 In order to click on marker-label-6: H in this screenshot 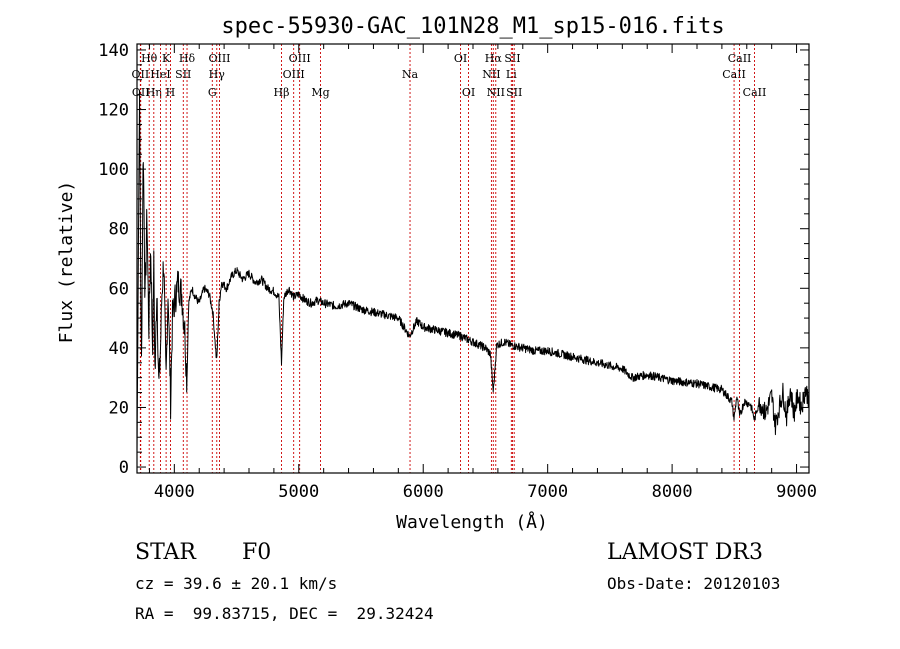, I will do `click(171, 92)`.